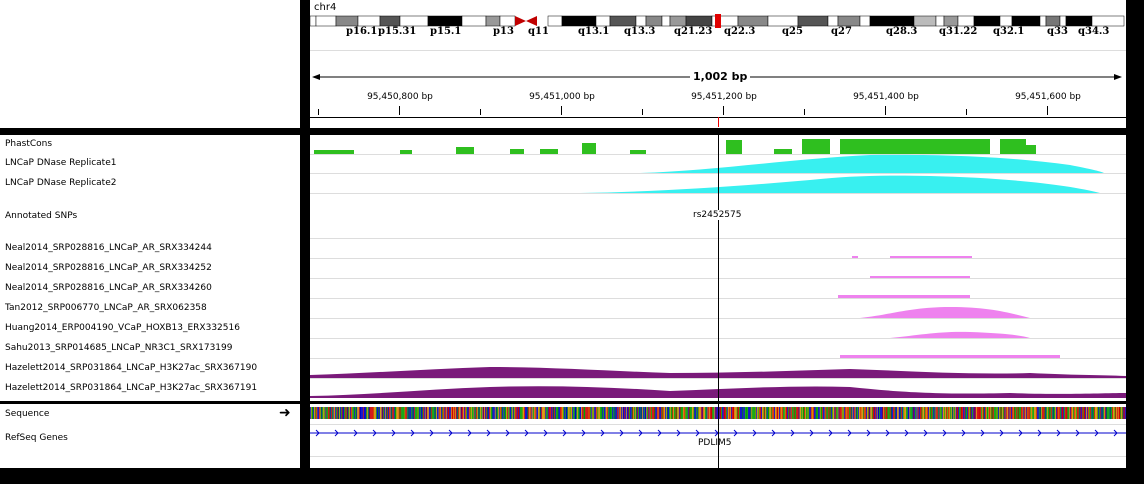 The height and width of the screenshot is (484, 1144). Describe the element at coordinates (718, 50) in the screenshot. I see `header-divider` at that location.